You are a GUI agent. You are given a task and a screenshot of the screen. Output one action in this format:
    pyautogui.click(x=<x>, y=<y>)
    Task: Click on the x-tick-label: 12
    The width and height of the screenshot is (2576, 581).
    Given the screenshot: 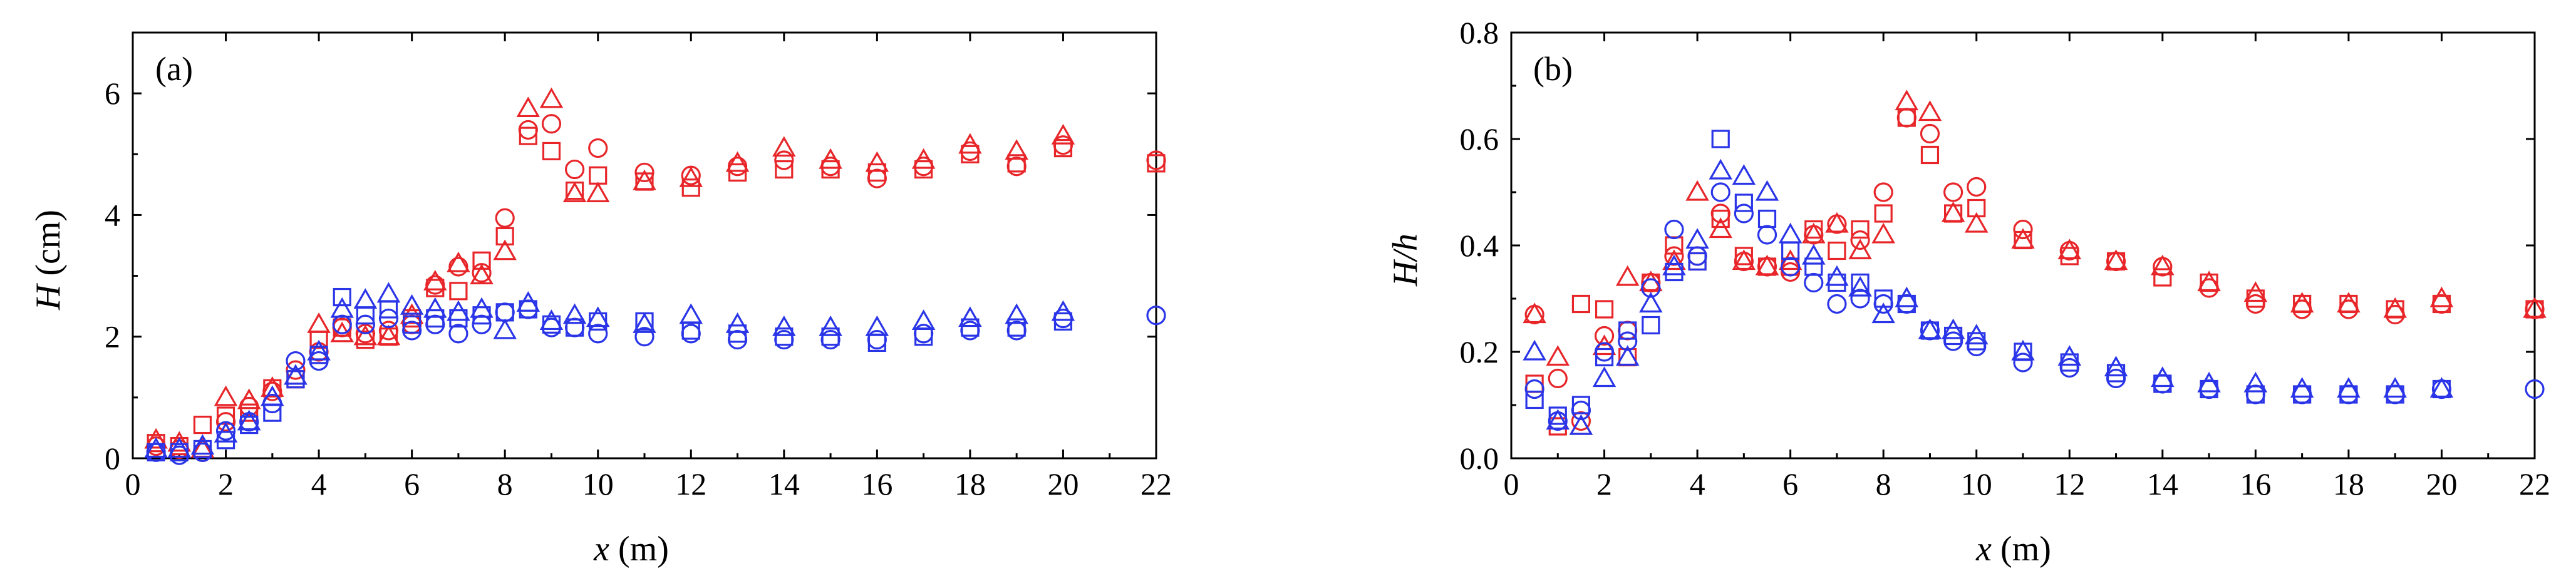 What is the action you would take?
    pyautogui.click(x=2069, y=483)
    